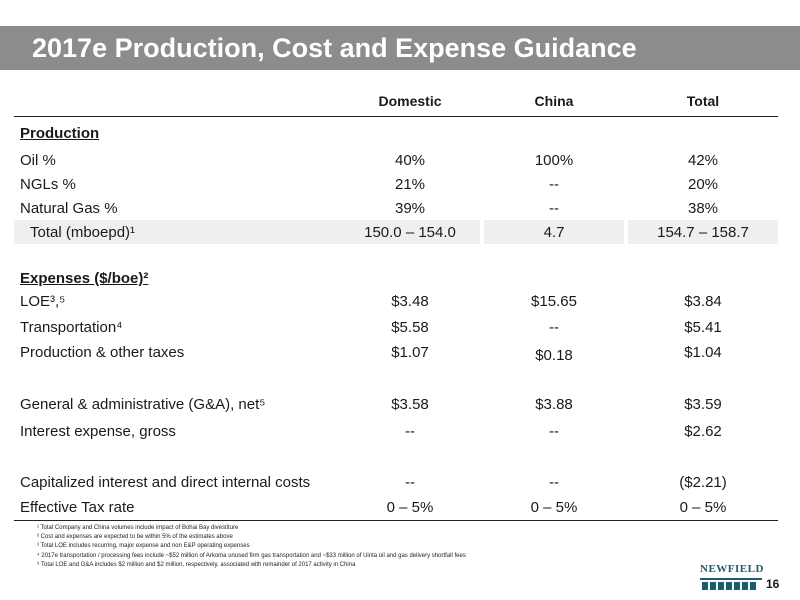 This screenshot has height=600, width=800. What do you see at coordinates (38, 160) in the screenshot?
I see `row-label: Oil %` at bounding box center [38, 160].